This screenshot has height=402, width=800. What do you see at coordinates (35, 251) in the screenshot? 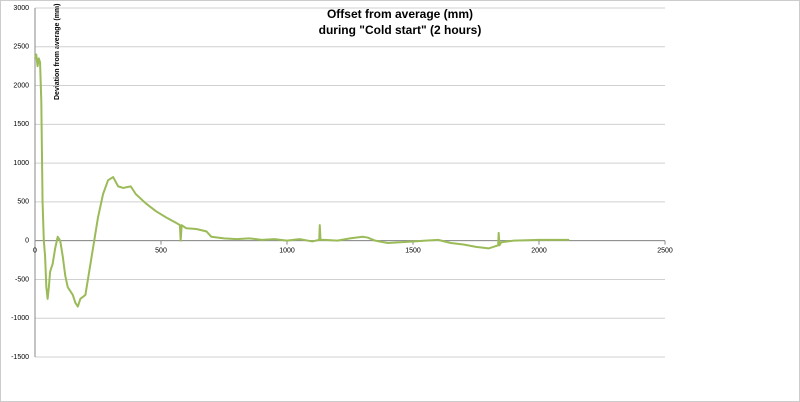
I see `x-tick-label: 0` at bounding box center [35, 251].